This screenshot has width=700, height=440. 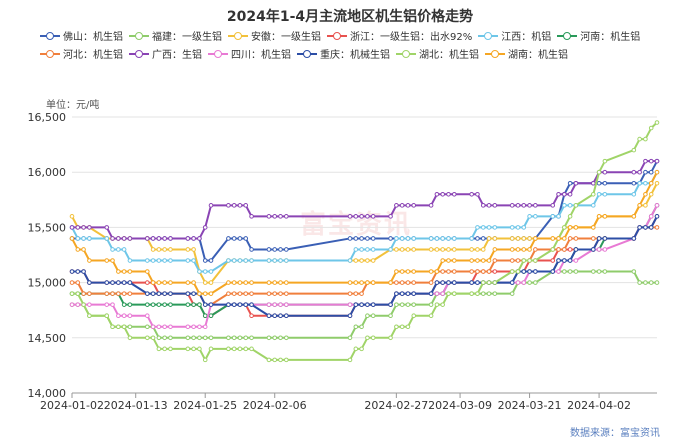 I want to click on legend-item: 湖北：机生铝, so click(x=437, y=53).